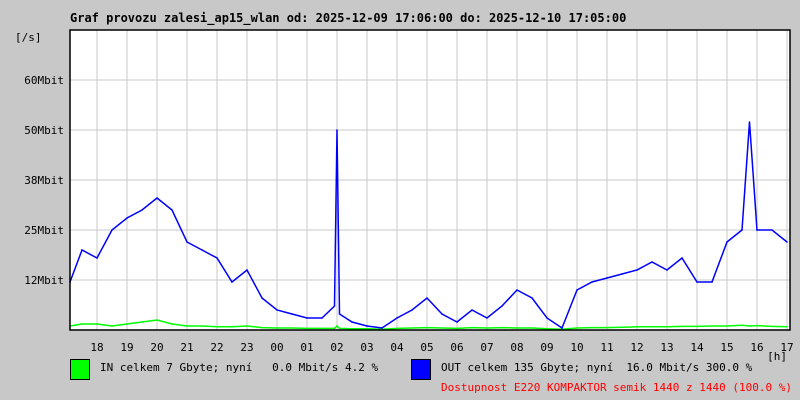 The width and height of the screenshot is (800, 400). What do you see at coordinates (336, 347) in the screenshot?
I see `x-tick-label: 02` at bounding box center [336, 347].